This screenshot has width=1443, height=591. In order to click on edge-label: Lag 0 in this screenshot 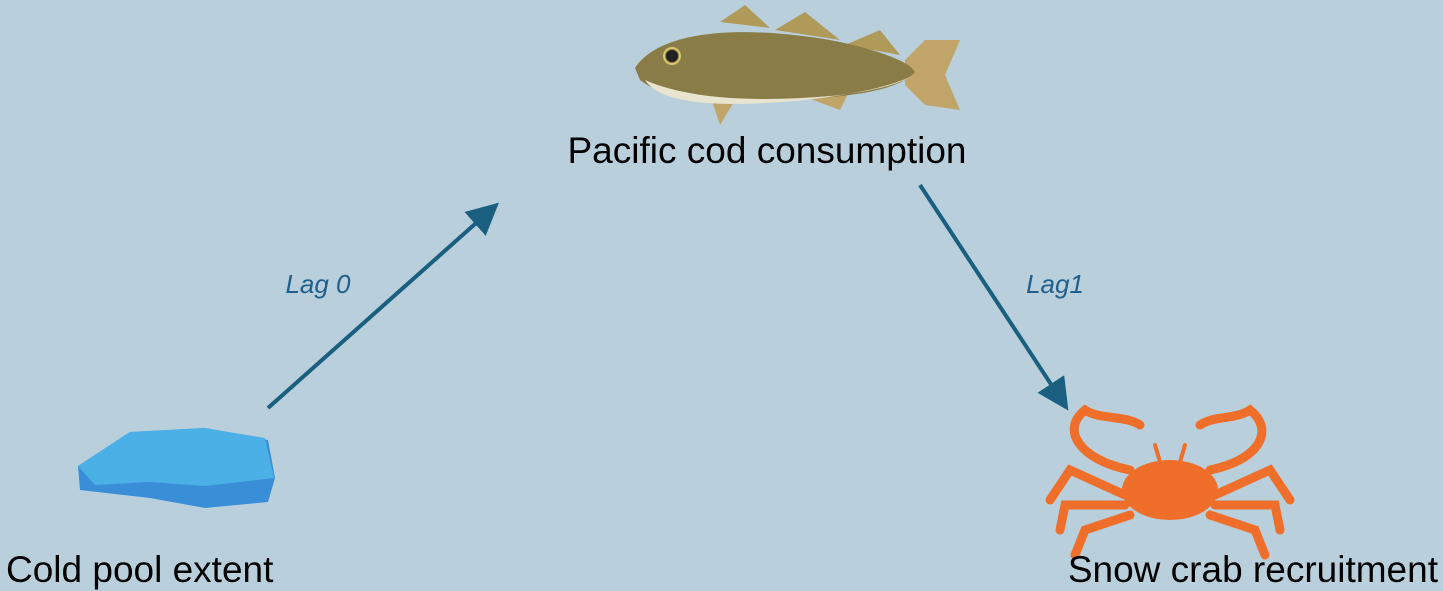, I will do `click(318, 284)`.